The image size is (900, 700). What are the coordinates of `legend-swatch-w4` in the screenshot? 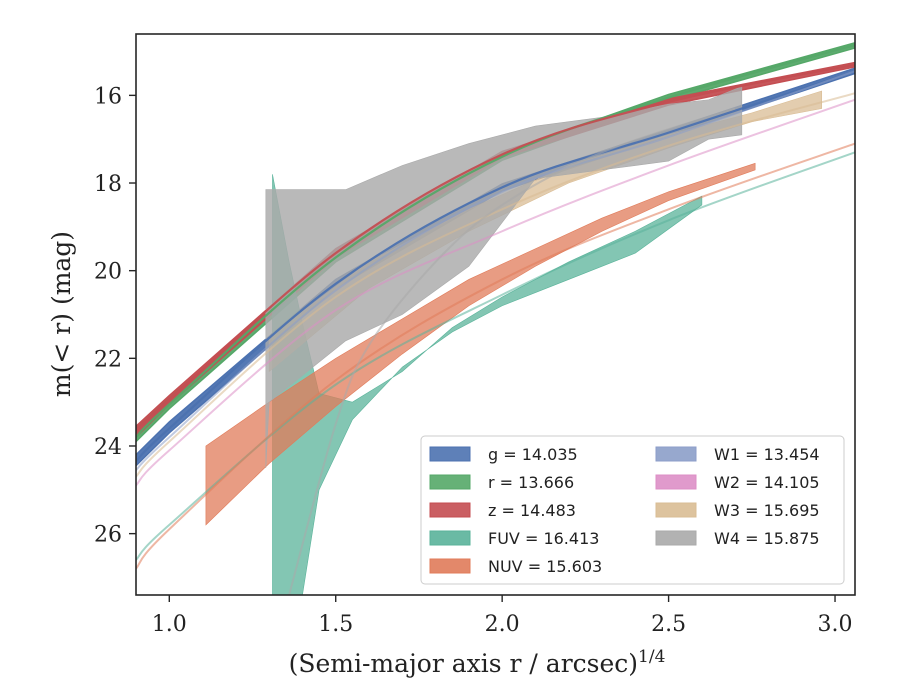 It's located at (676, 538).